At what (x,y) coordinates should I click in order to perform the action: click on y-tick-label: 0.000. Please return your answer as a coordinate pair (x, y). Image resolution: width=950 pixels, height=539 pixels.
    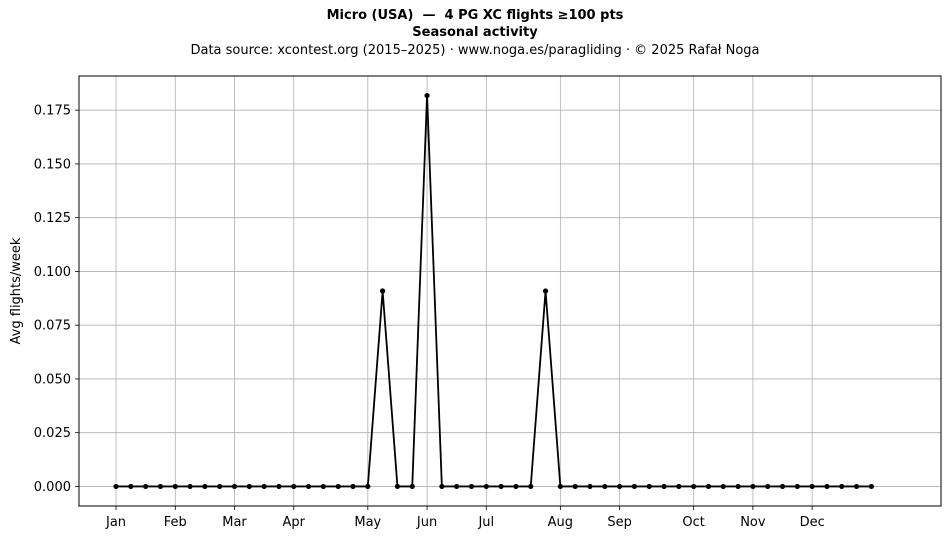
    Looking at the image, I should click on (52, 487).